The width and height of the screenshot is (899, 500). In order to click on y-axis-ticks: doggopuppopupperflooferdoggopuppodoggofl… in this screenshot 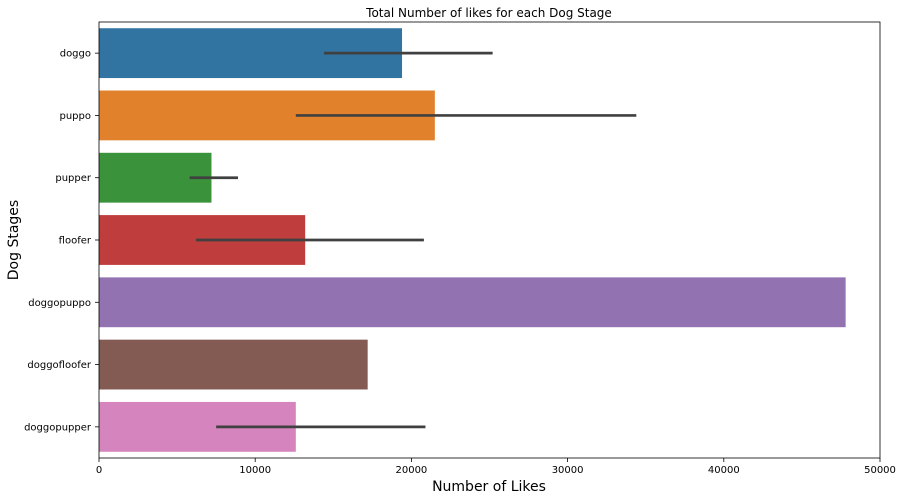, I will do `click(61, 241)`.